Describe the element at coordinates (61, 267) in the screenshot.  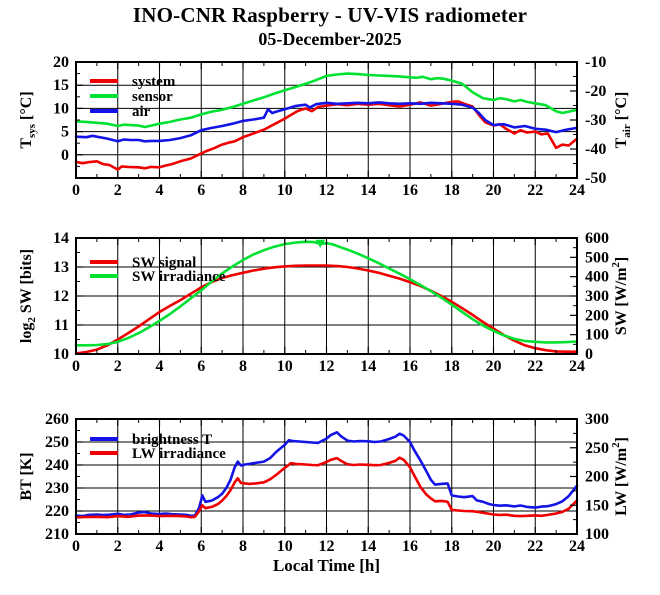
I see `y-left-tick-label: 13` at that location.